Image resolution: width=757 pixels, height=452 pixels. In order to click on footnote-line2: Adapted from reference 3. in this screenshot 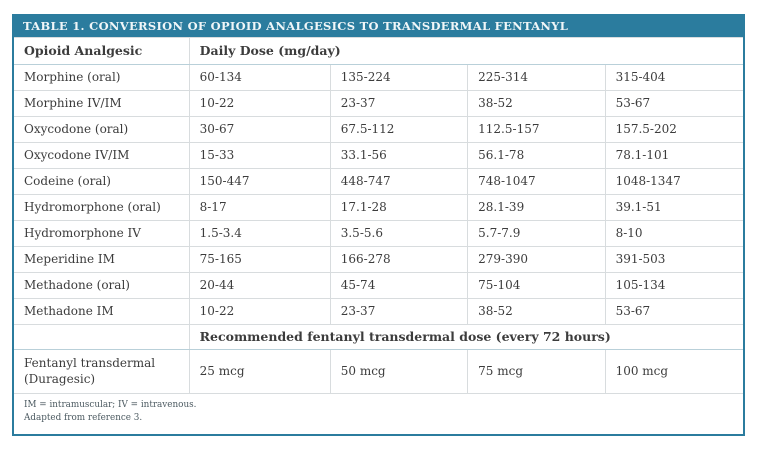, I will do `click(83, 417)`.